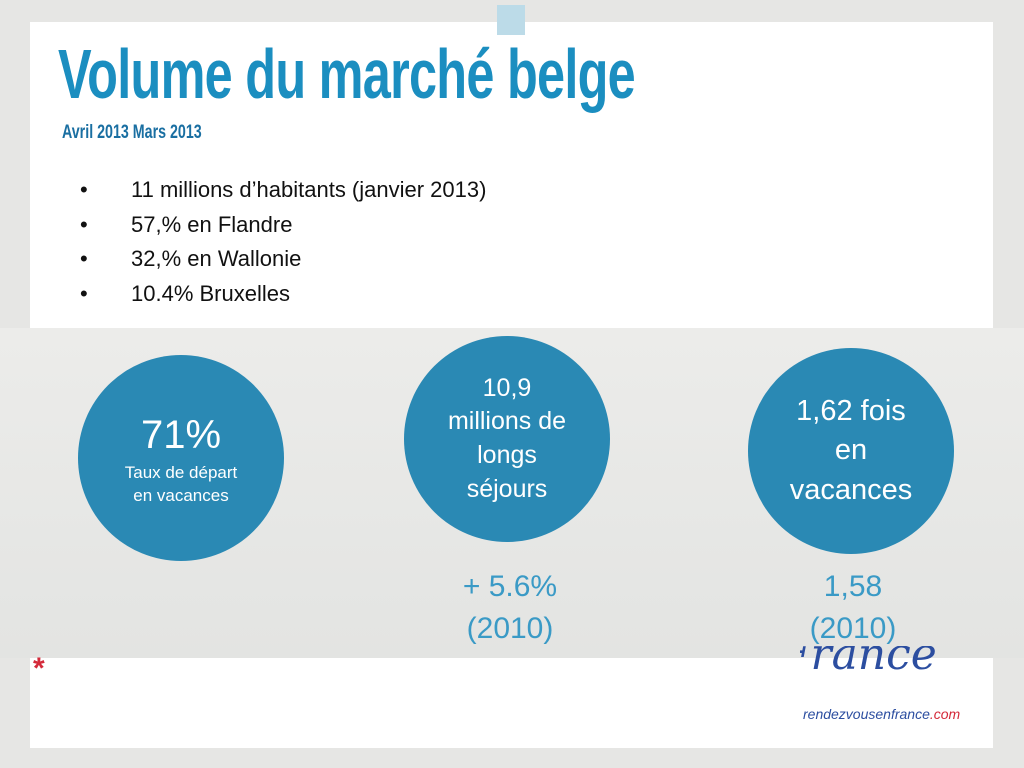 The height and width of the screenshot is (768, 1024). What do you see at coordinates (181, 435) in the screenshot?
I see `circle-text: 71%` at bounding box center [181, 435].